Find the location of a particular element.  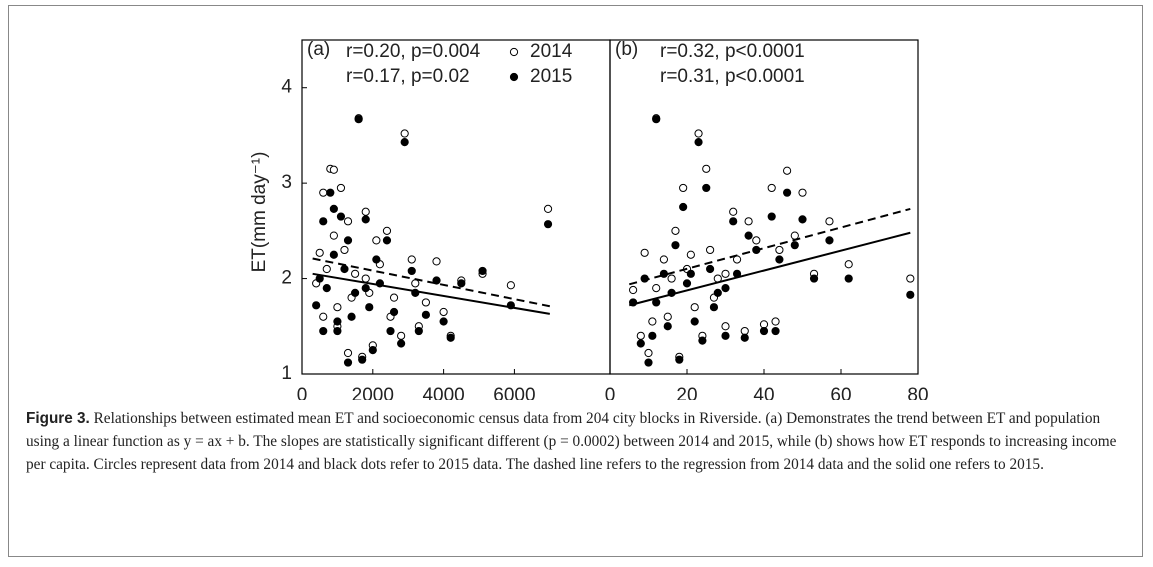

legend-marker is located at coordinates (514, 52).